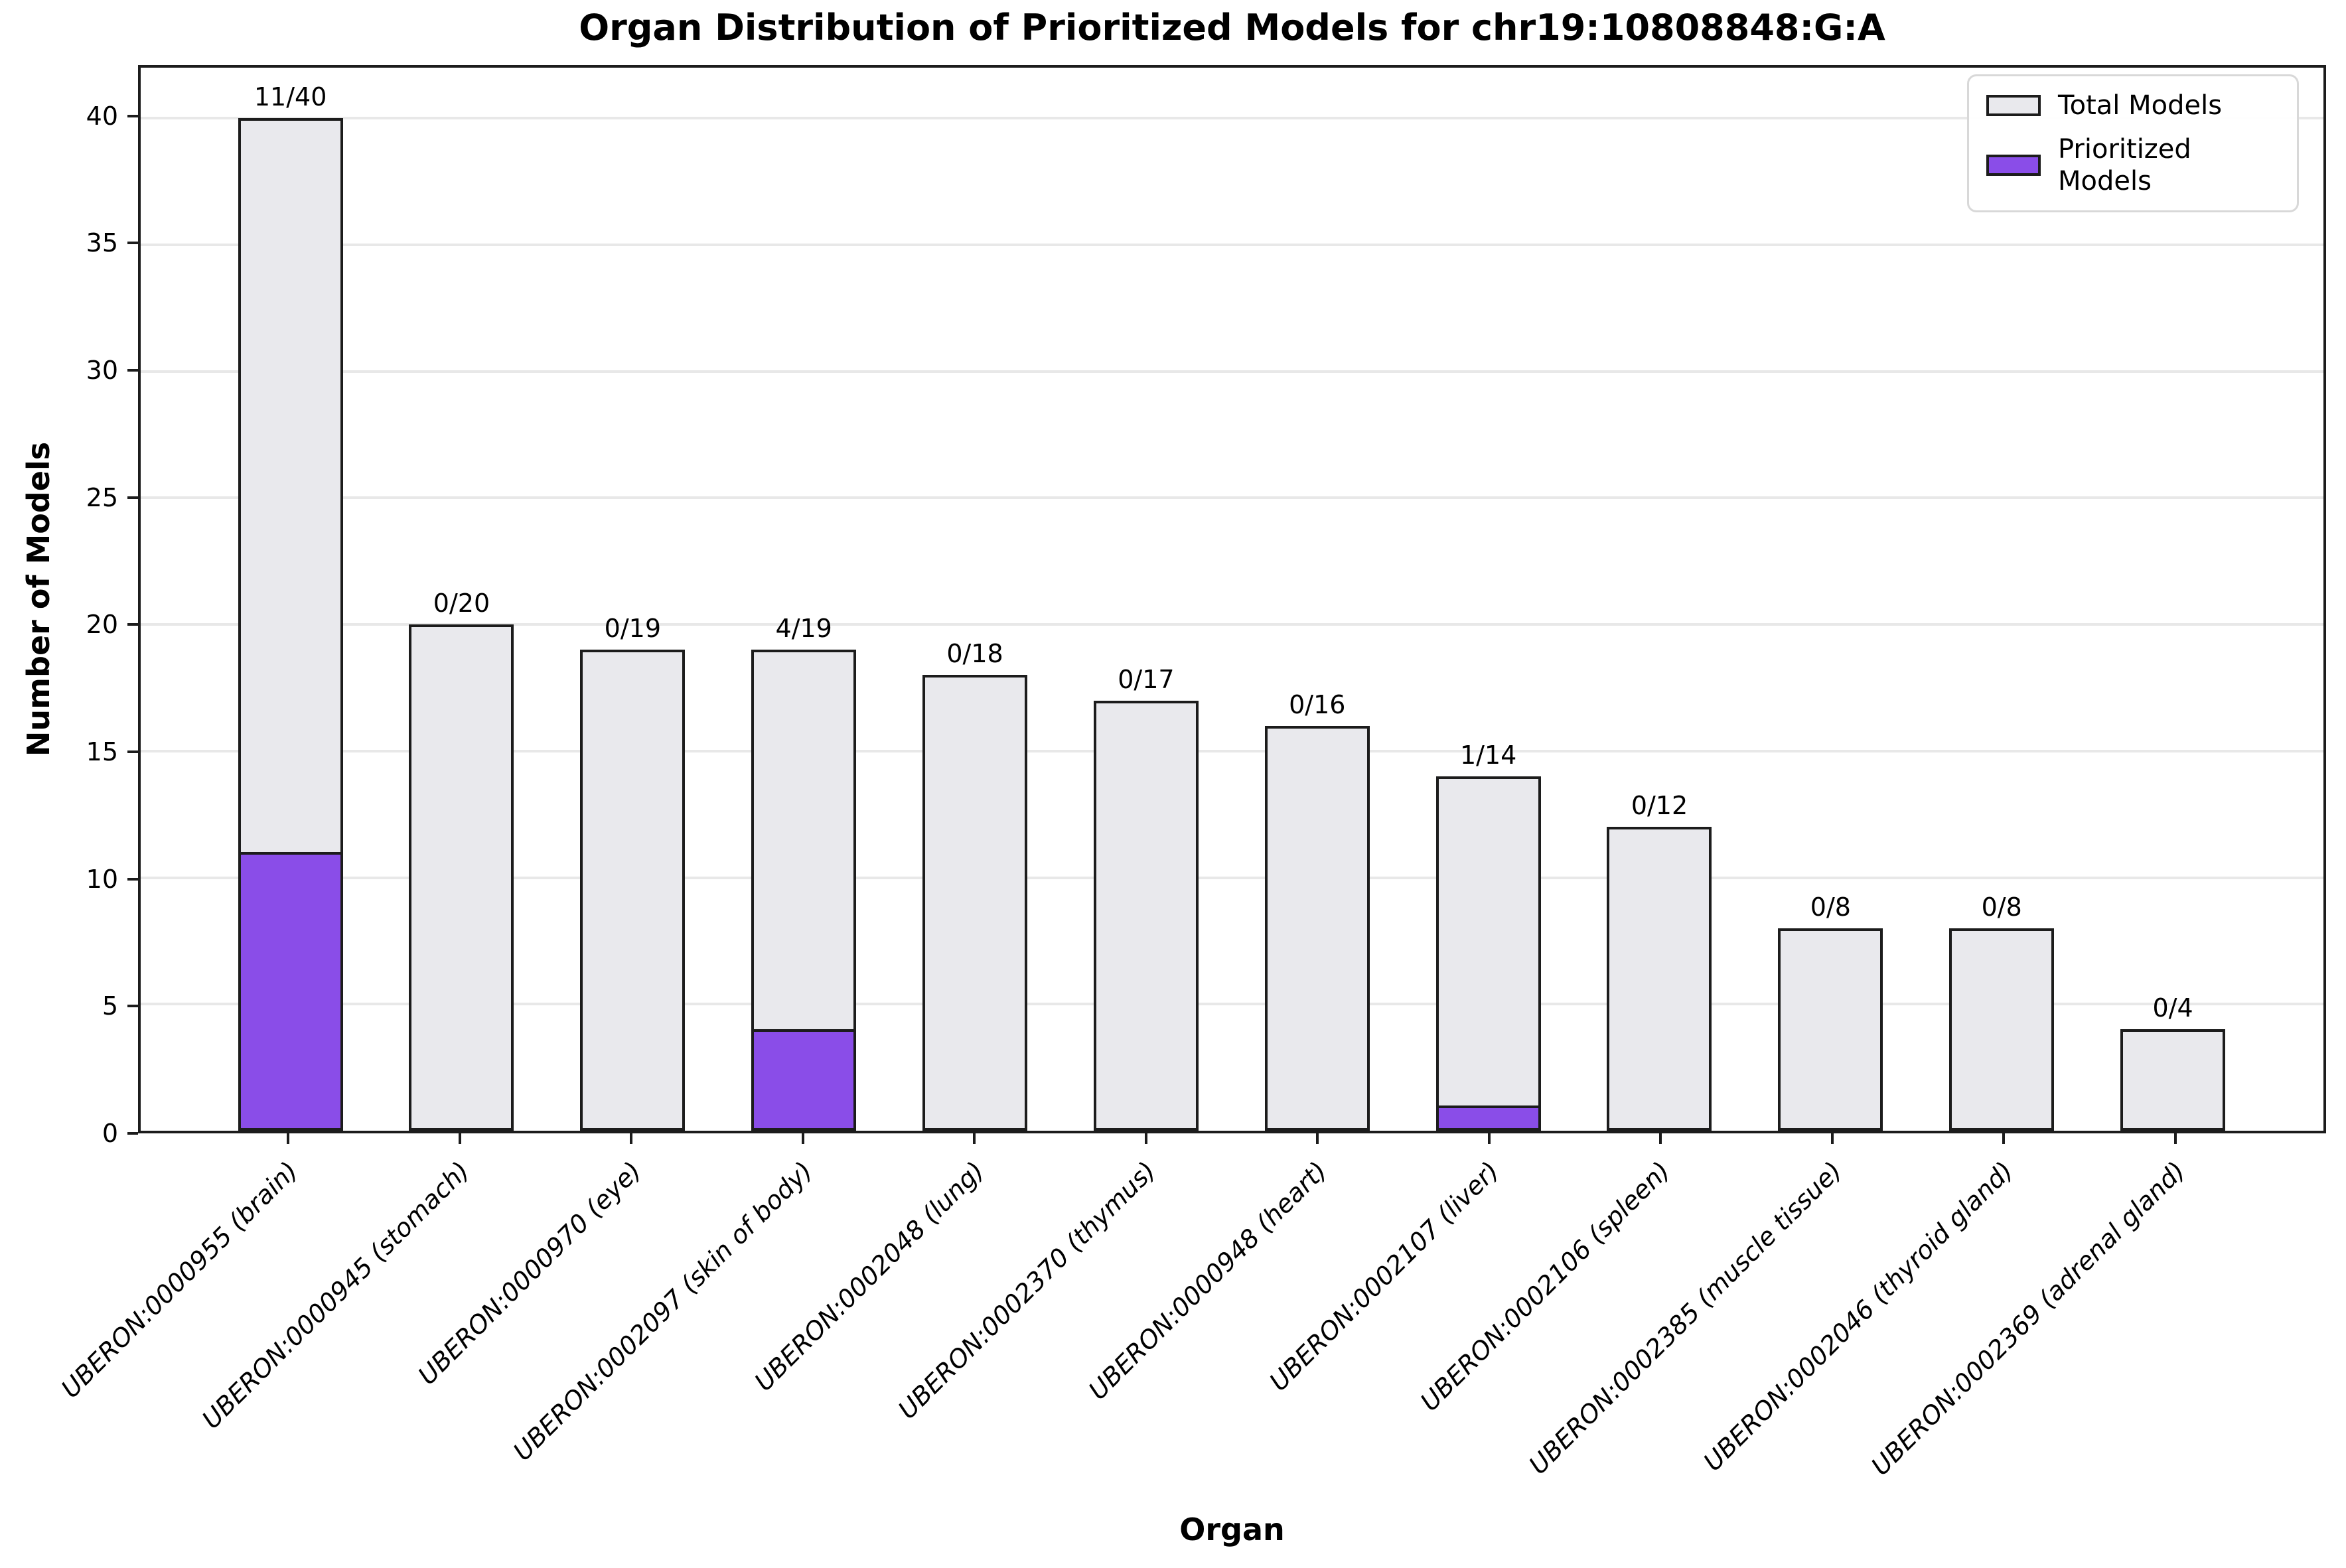 The width and height of the screenshot is (2346, 1568). What do you see at coordinates (1830, 907) in the screenshot?
I see `bar-label-9: 0/8` at bounding box center [1830, 907].